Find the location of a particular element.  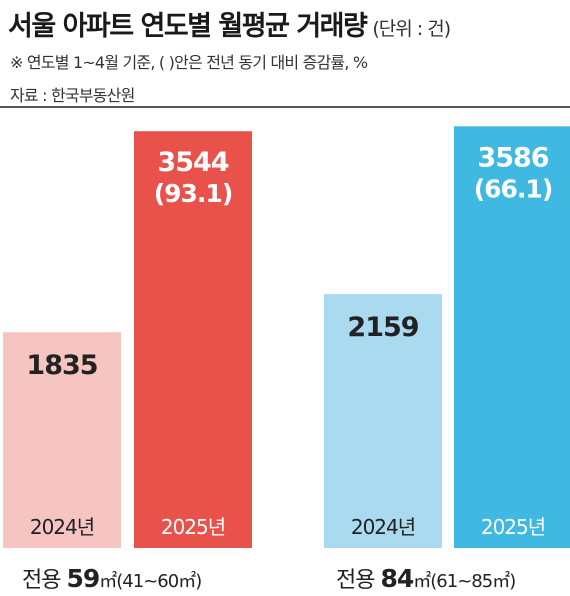

bar-change-label: (66.1) is located at coordinates (513, 188).